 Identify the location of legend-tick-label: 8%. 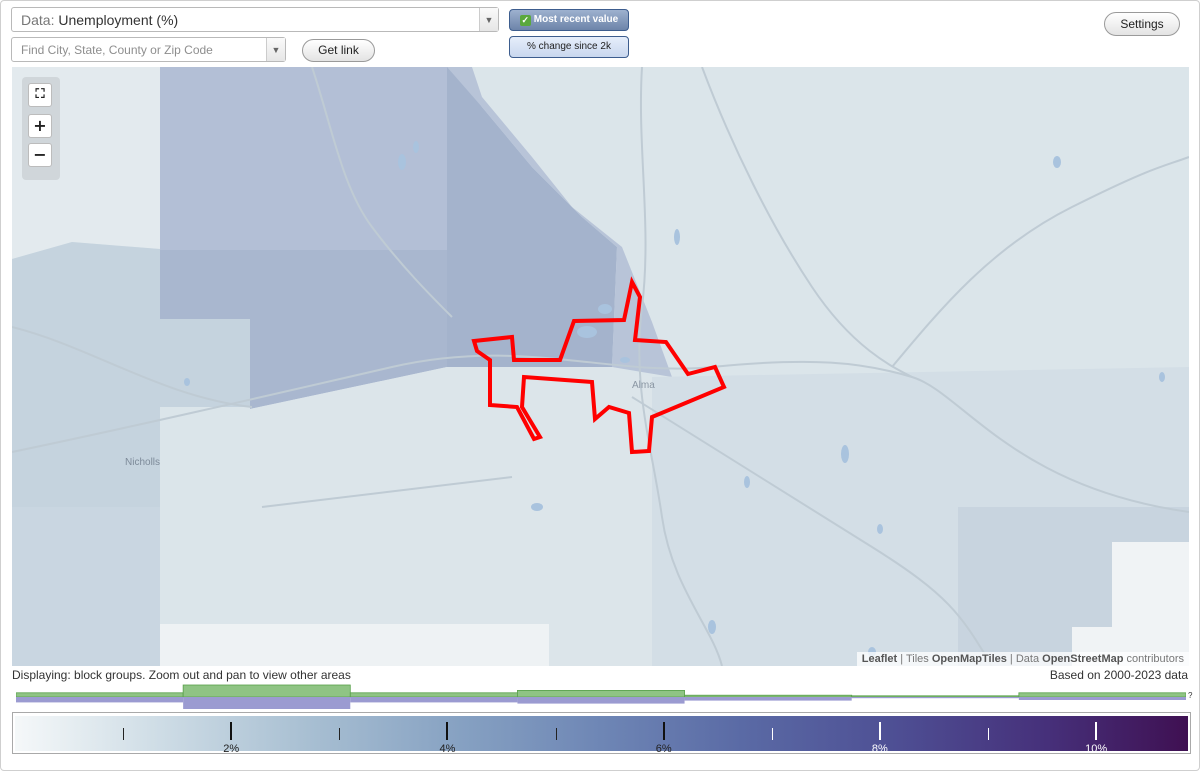
(879, 749).